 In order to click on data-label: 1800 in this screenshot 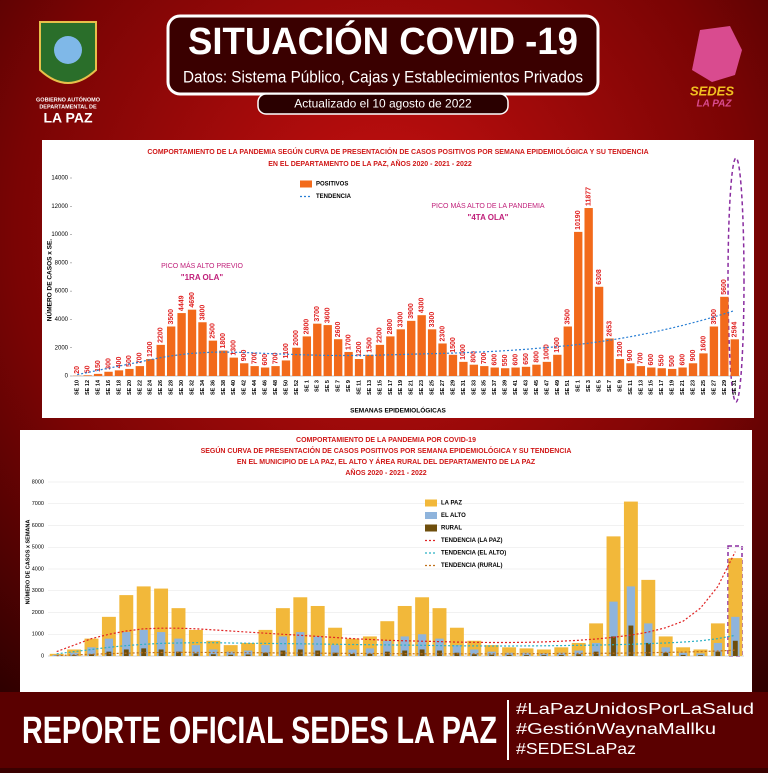, I will do `click(223, 341)`.